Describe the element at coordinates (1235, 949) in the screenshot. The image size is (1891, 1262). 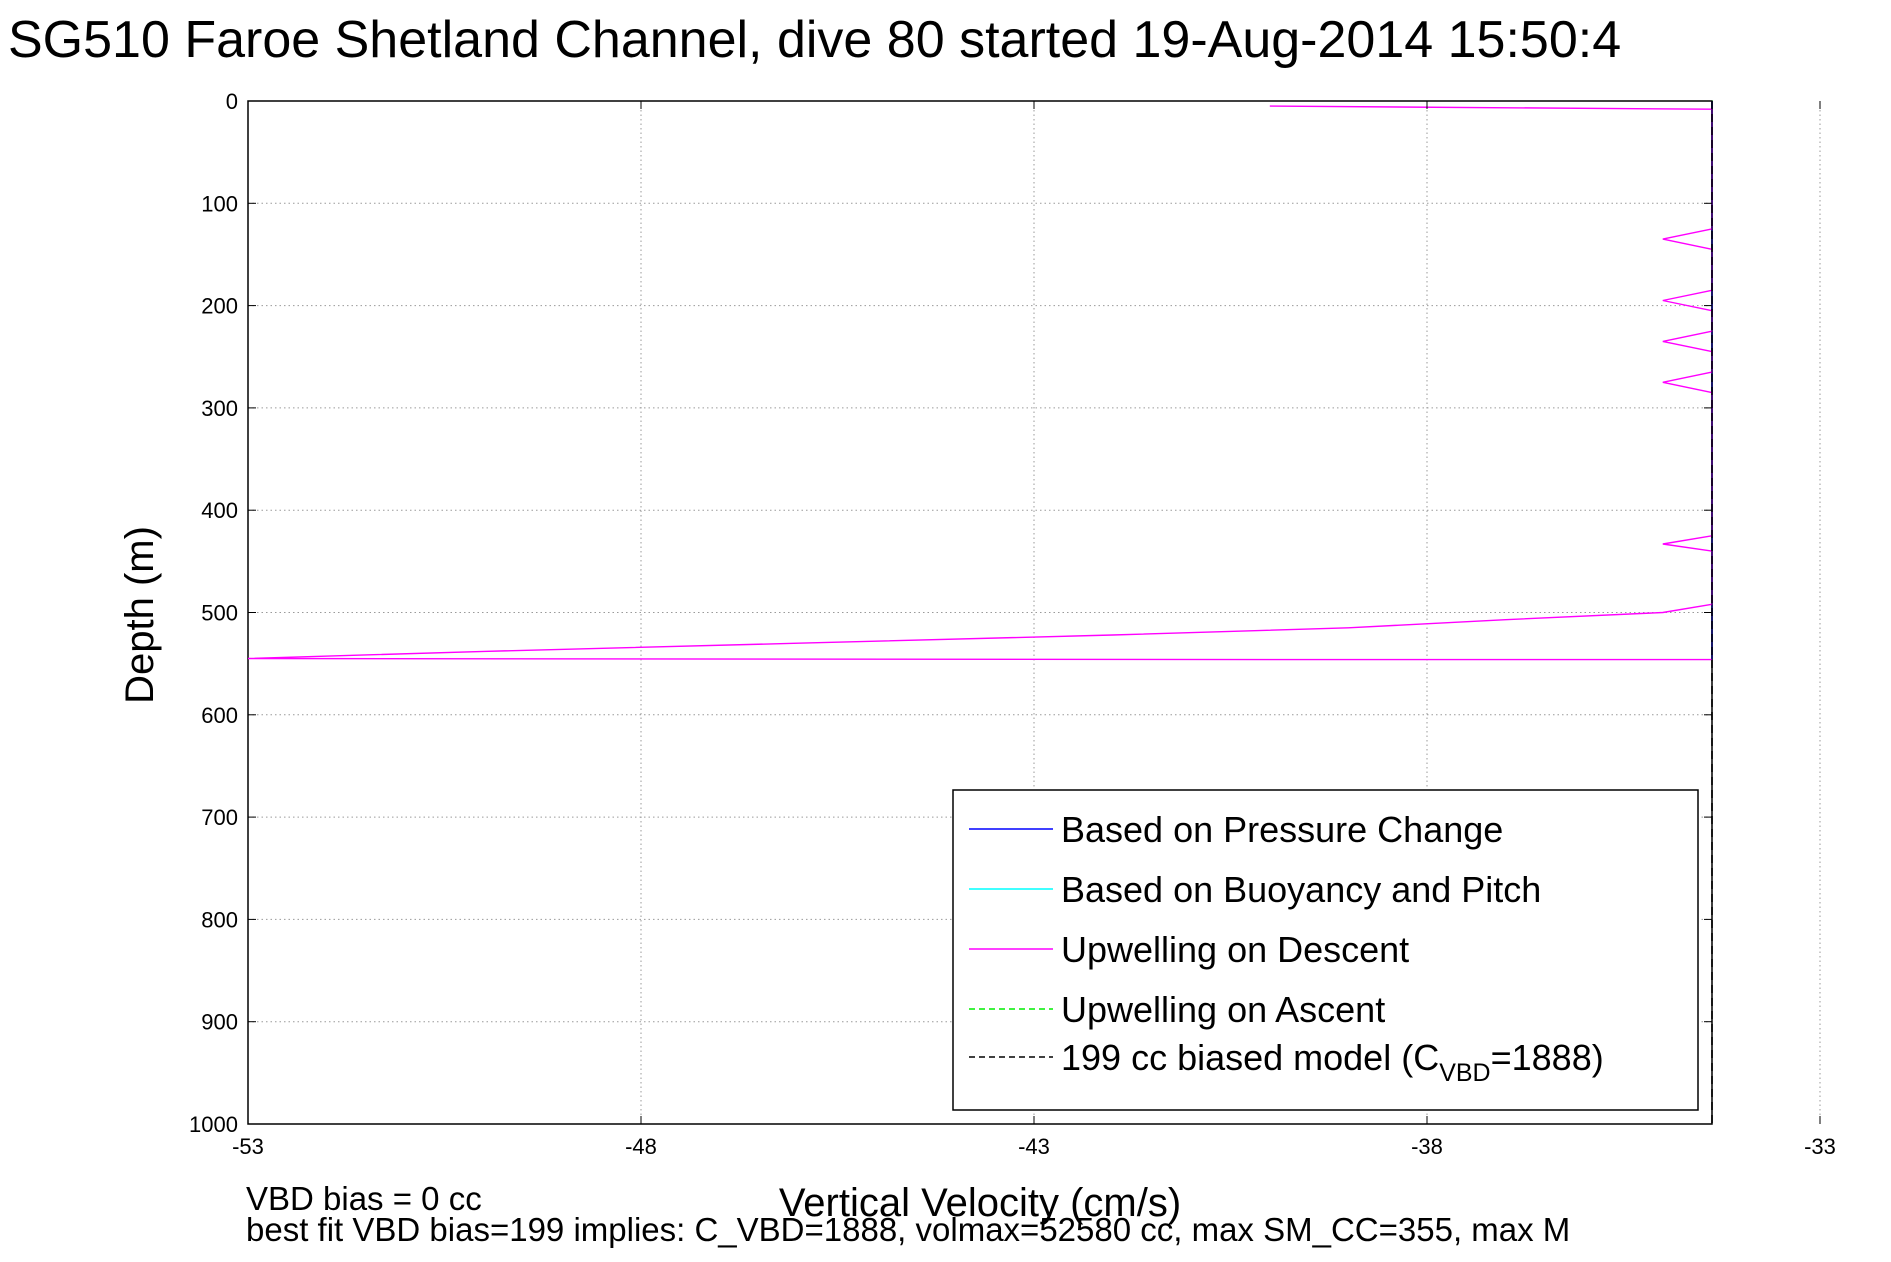
I see `legend-label: Upwelling on Descent` at that location.